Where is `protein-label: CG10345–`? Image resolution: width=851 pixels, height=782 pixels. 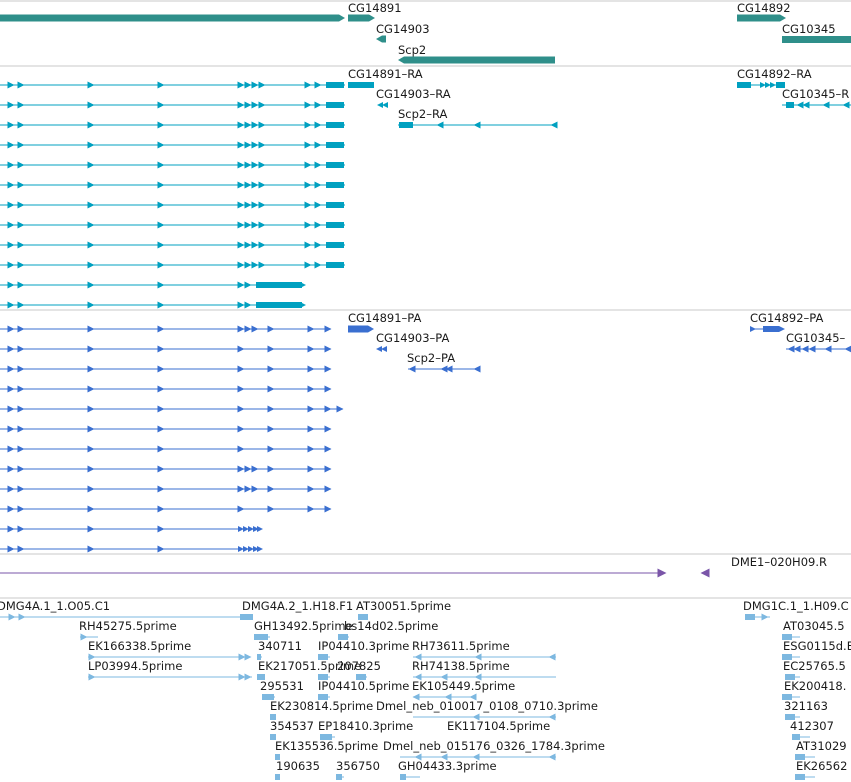 protein-label: CG10345– is located at coordinates (816, 338).